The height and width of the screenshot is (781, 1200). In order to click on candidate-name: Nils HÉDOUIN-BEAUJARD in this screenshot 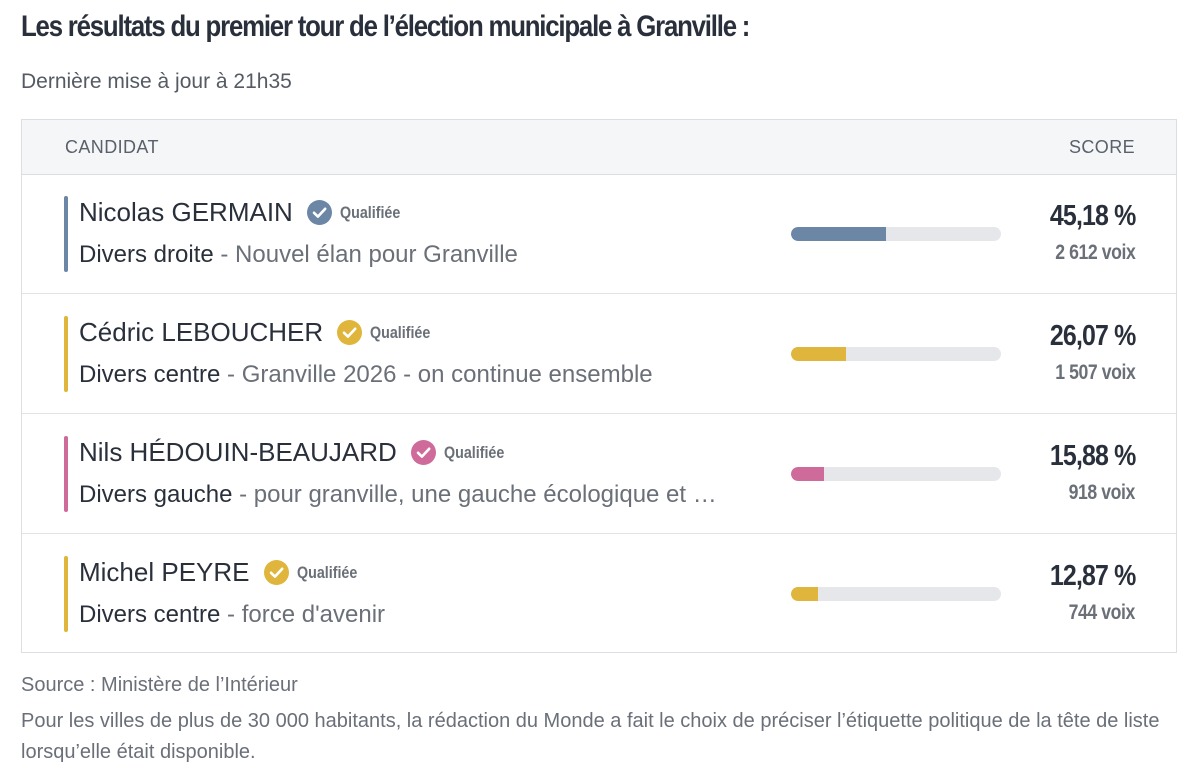, I will do `click(238, 452)`.